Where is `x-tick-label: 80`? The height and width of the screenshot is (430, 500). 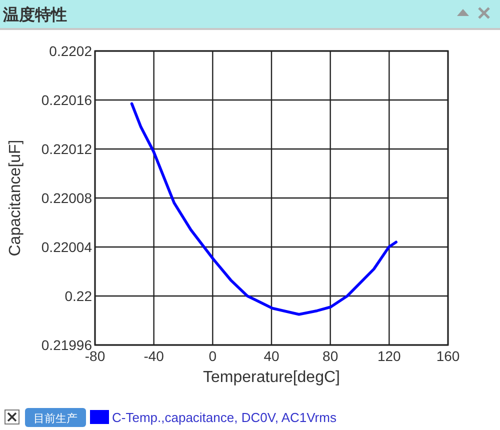 x-tick-label: 80 is located at coordinates (330, 356).